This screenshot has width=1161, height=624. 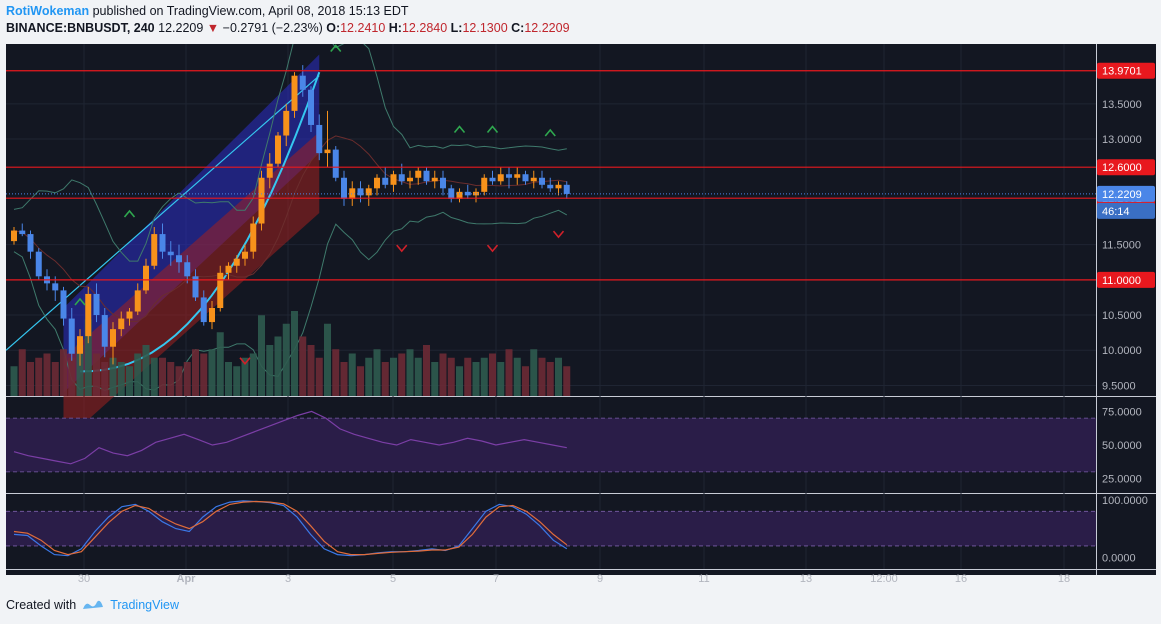 What do you see at coordinates (961, 579) in the screenshot?
I see `time-axis-label: 16` at bounding box center [961, 579].